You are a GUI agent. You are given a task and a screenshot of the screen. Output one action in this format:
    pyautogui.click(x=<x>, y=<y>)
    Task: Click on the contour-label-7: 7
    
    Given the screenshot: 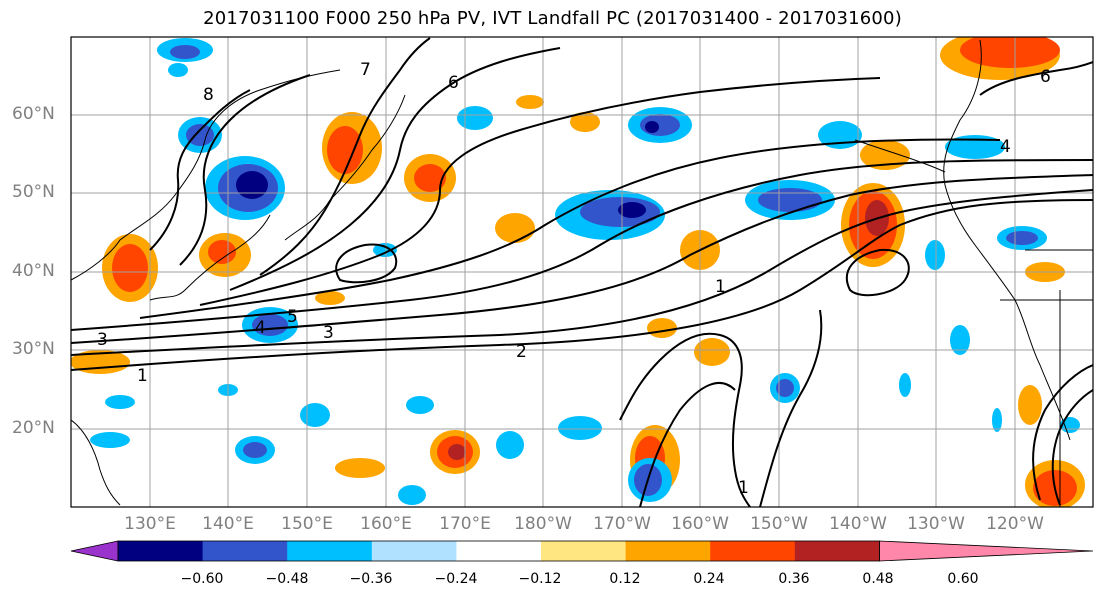 What is the action you would take?
    pyautogui.click(x=365, y=70)
    